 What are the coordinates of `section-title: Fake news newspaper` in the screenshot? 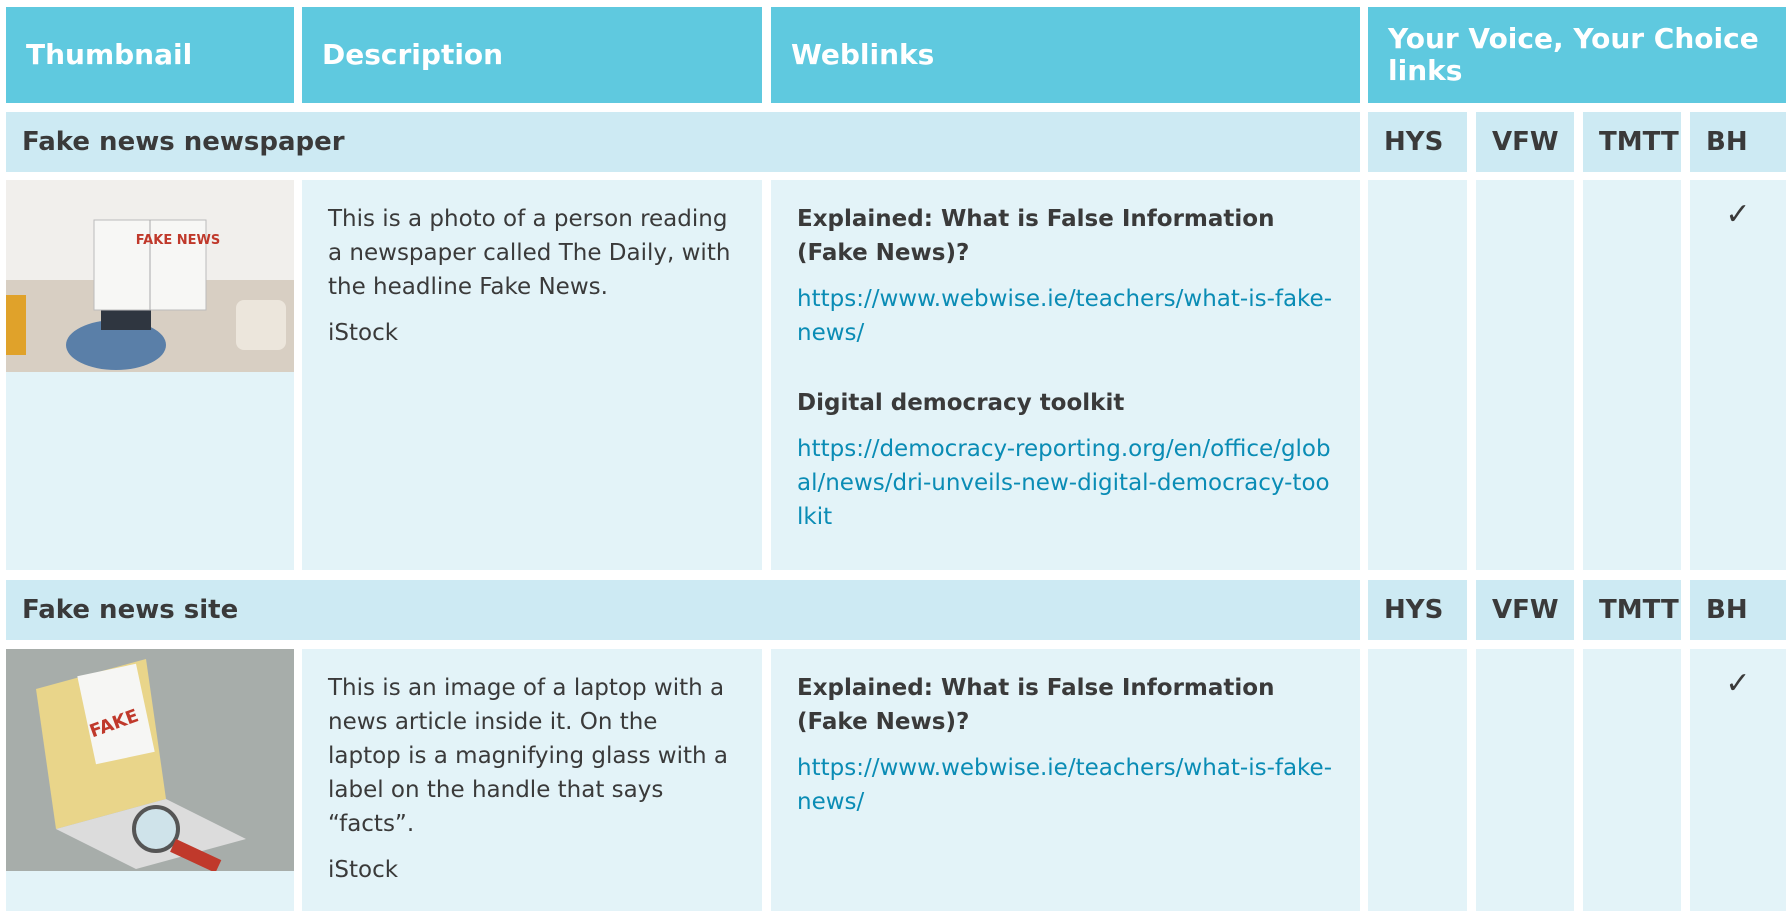 It's located at (683, 142).